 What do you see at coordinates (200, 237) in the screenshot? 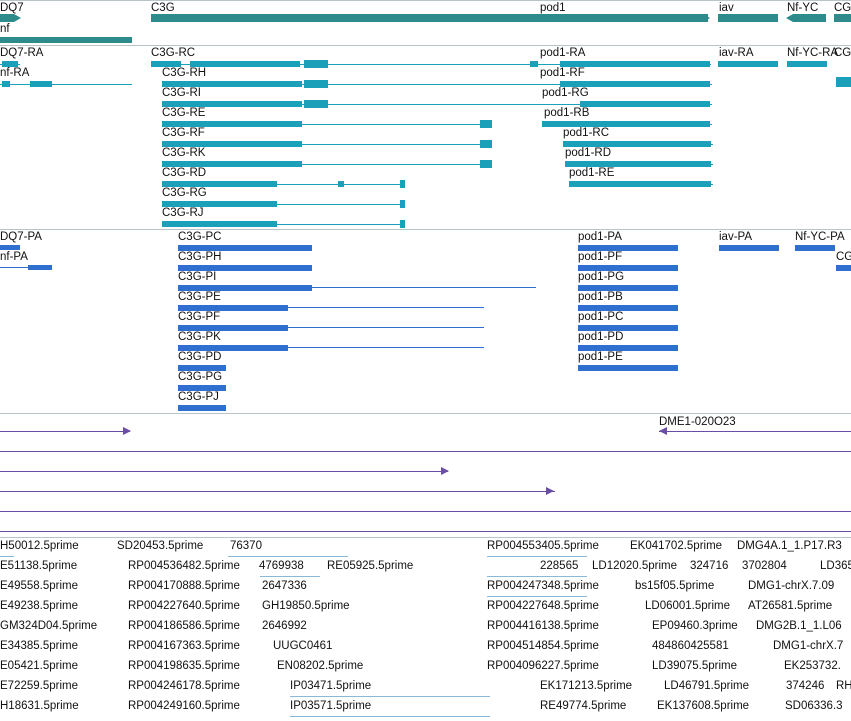
I see `protein-label: C3G-PC` at bounding box center [200, 237].